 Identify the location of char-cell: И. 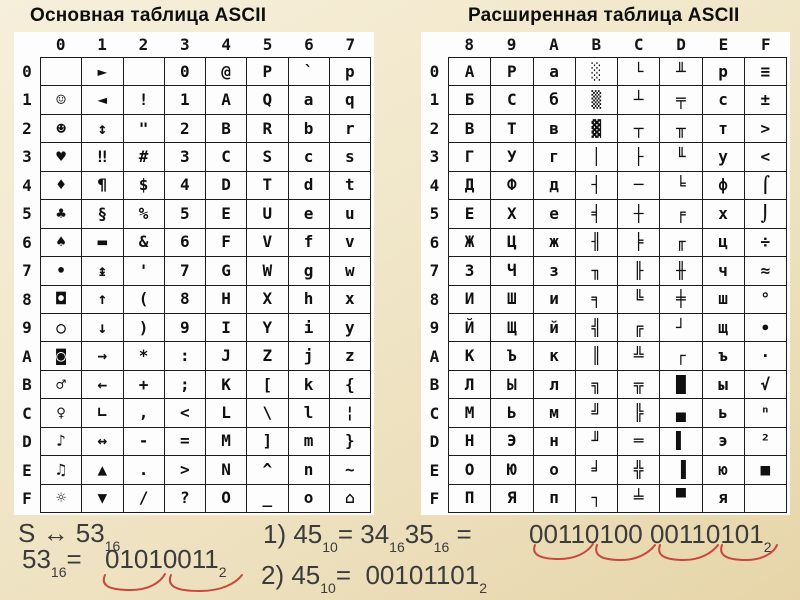
(470, 299).